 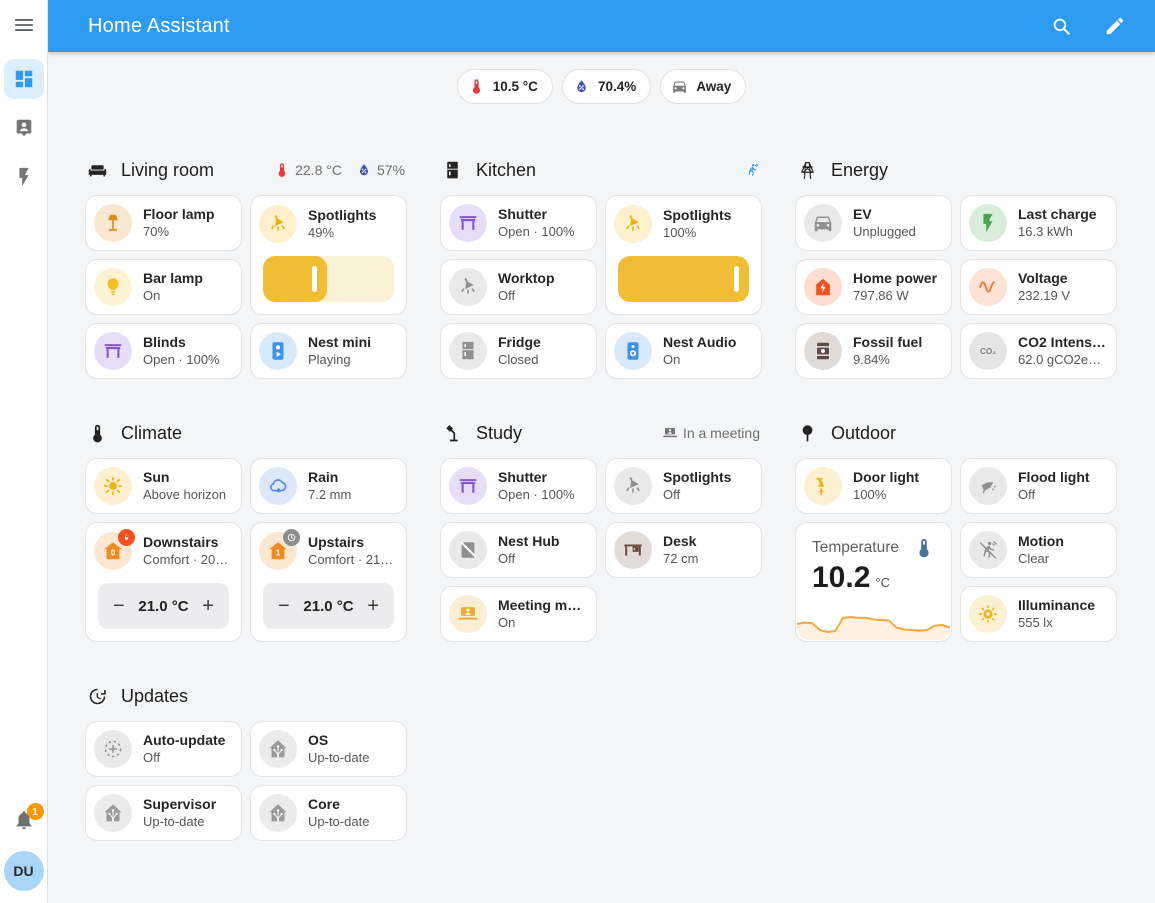 What do you see at coordinates (163, 287) in the screenshot?
I see `card-living-room-bar-lamp: Bar lamp On` at bounding box center [163, 287].